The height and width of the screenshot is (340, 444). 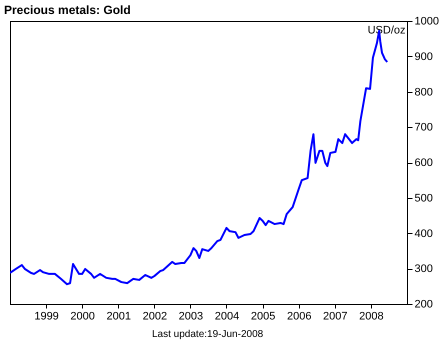 What do you see at coordinates (67, 10) in the screenshot?
I see `chart-title: Precious metals: Gold` at bounding box center [67, 10].